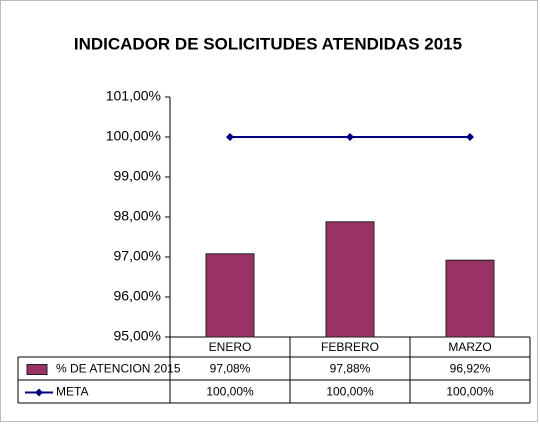 The image size is (540, 425). I want to click on y-tick-label: 97,00%, so click(137, 256).